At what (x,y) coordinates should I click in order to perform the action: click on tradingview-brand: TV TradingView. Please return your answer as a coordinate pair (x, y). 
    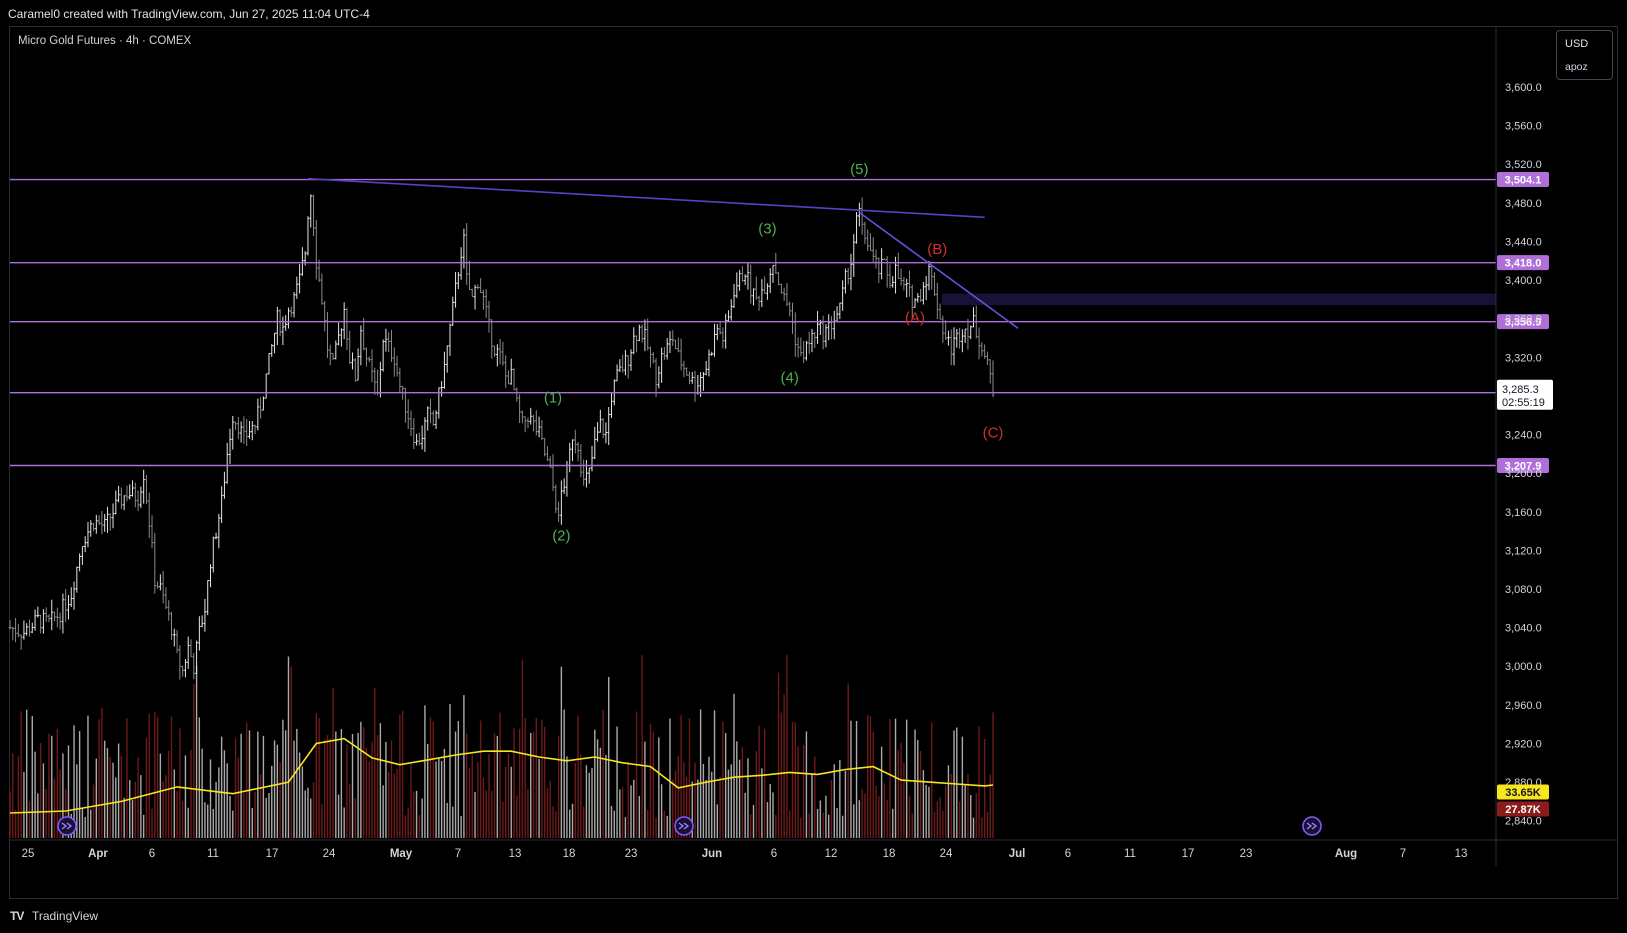
    Looking at the image, I should click on (54, 916).